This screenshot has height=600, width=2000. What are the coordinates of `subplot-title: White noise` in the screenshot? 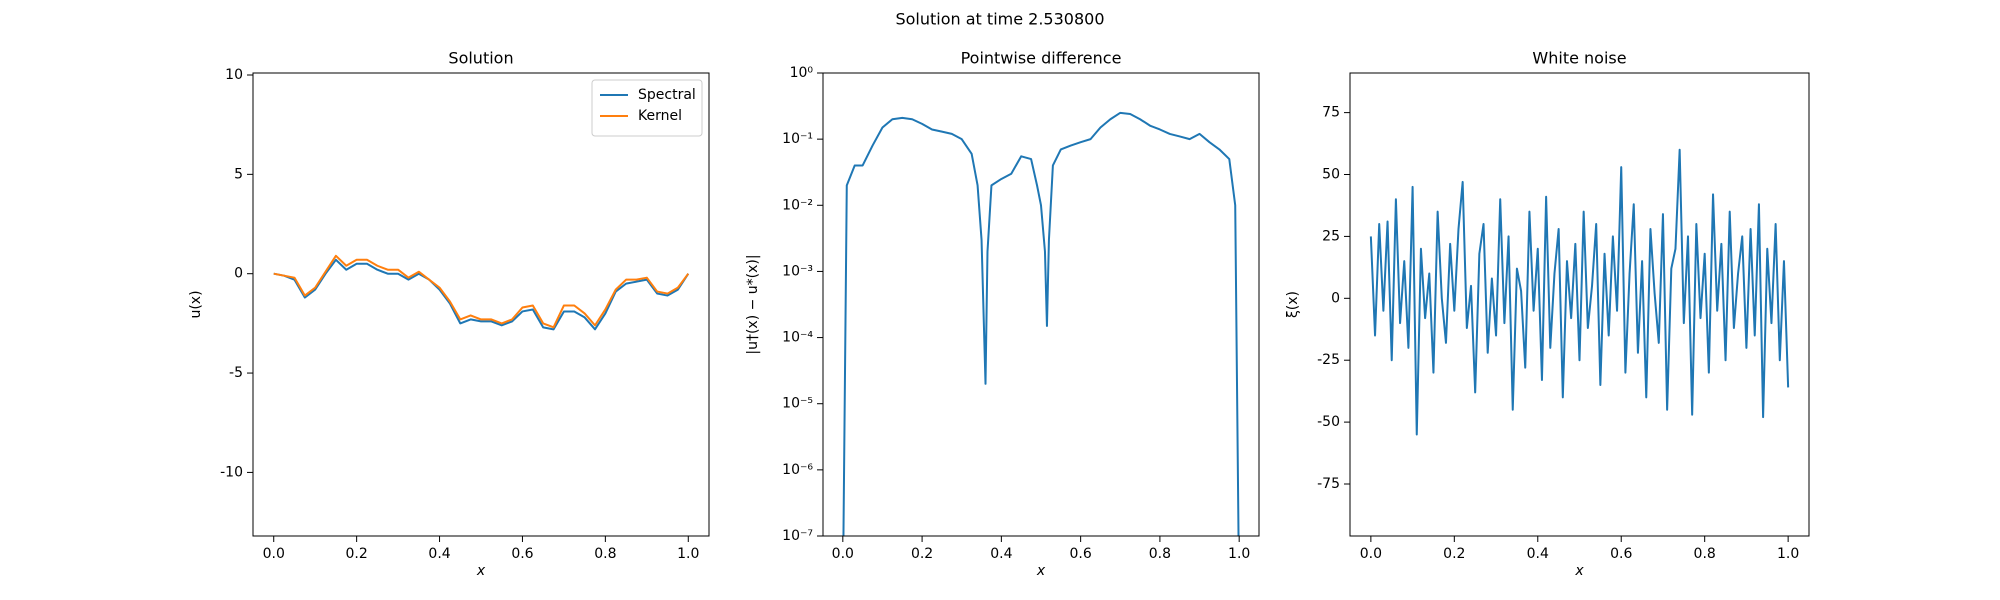 It's located at (1579, 58).